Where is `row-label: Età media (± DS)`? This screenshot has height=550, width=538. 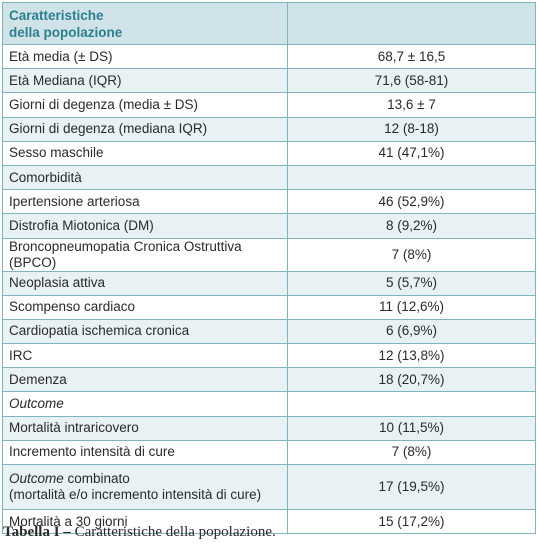
row-label: Età media (± DS) is located at coordinates (145, 56).